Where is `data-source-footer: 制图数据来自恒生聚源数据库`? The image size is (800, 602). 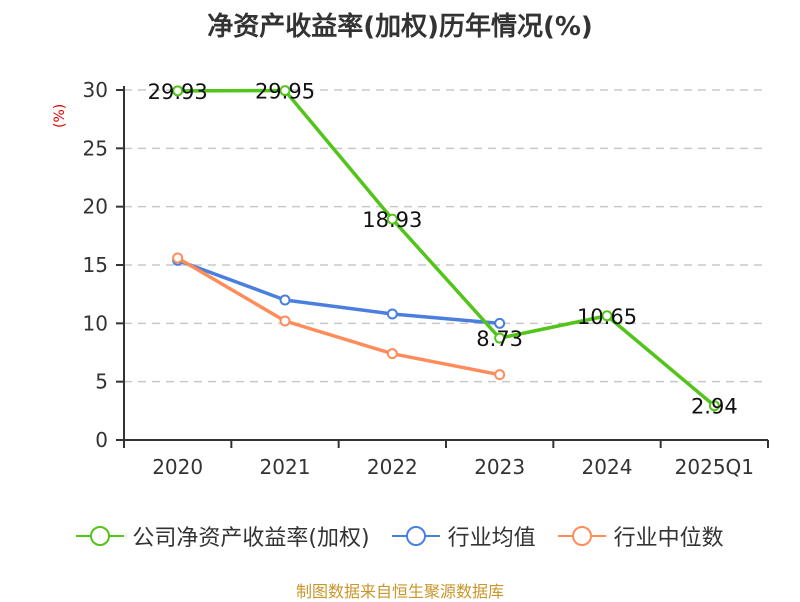 data-source-footer: 制图数据来自恒生聚源数据库 is located at coordinates (399, 591).